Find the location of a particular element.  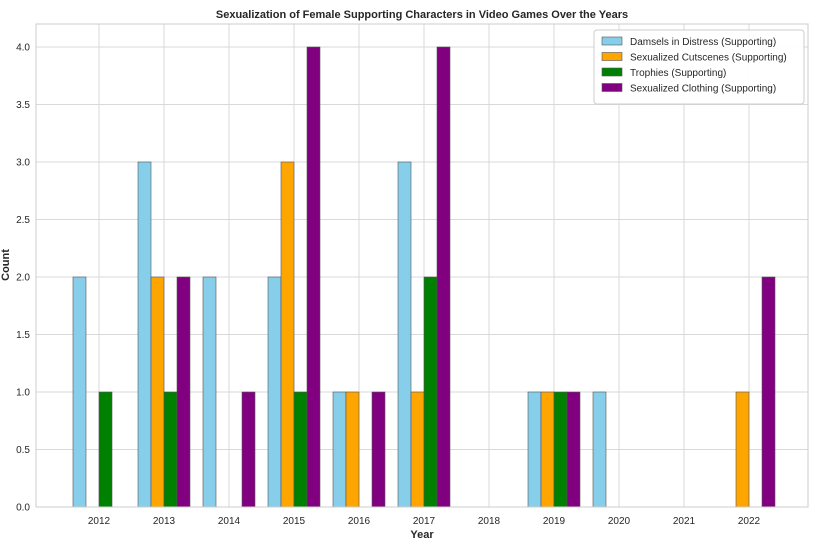

x-tick-label: 2016 is located at coordinates (359, 521).